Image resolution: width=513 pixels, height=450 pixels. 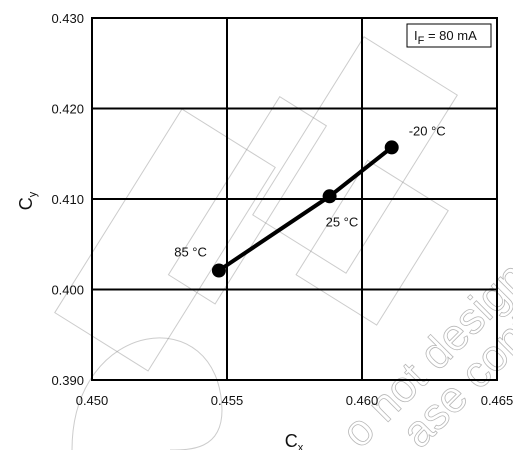 I want to click on y-tick-label: 0.420, so click(x=67, y=109).